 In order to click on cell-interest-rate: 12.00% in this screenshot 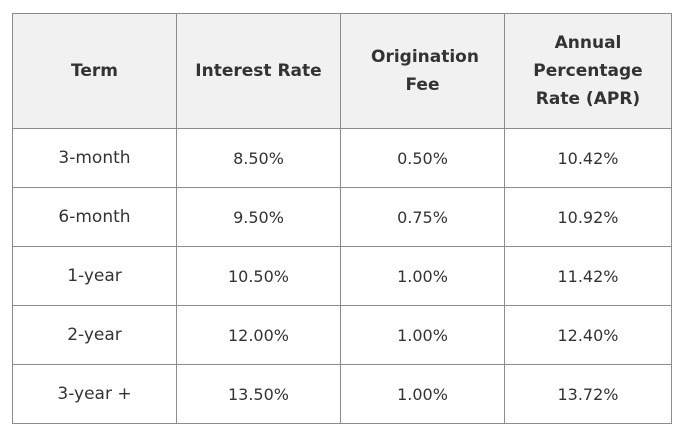, I will do `click(258, 335)`.